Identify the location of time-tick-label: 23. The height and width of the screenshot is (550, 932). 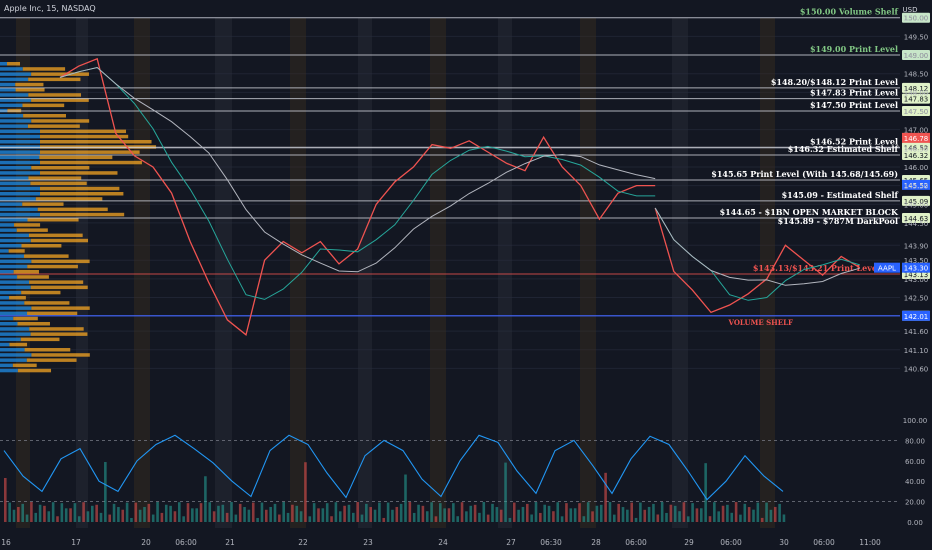
(368, 542).